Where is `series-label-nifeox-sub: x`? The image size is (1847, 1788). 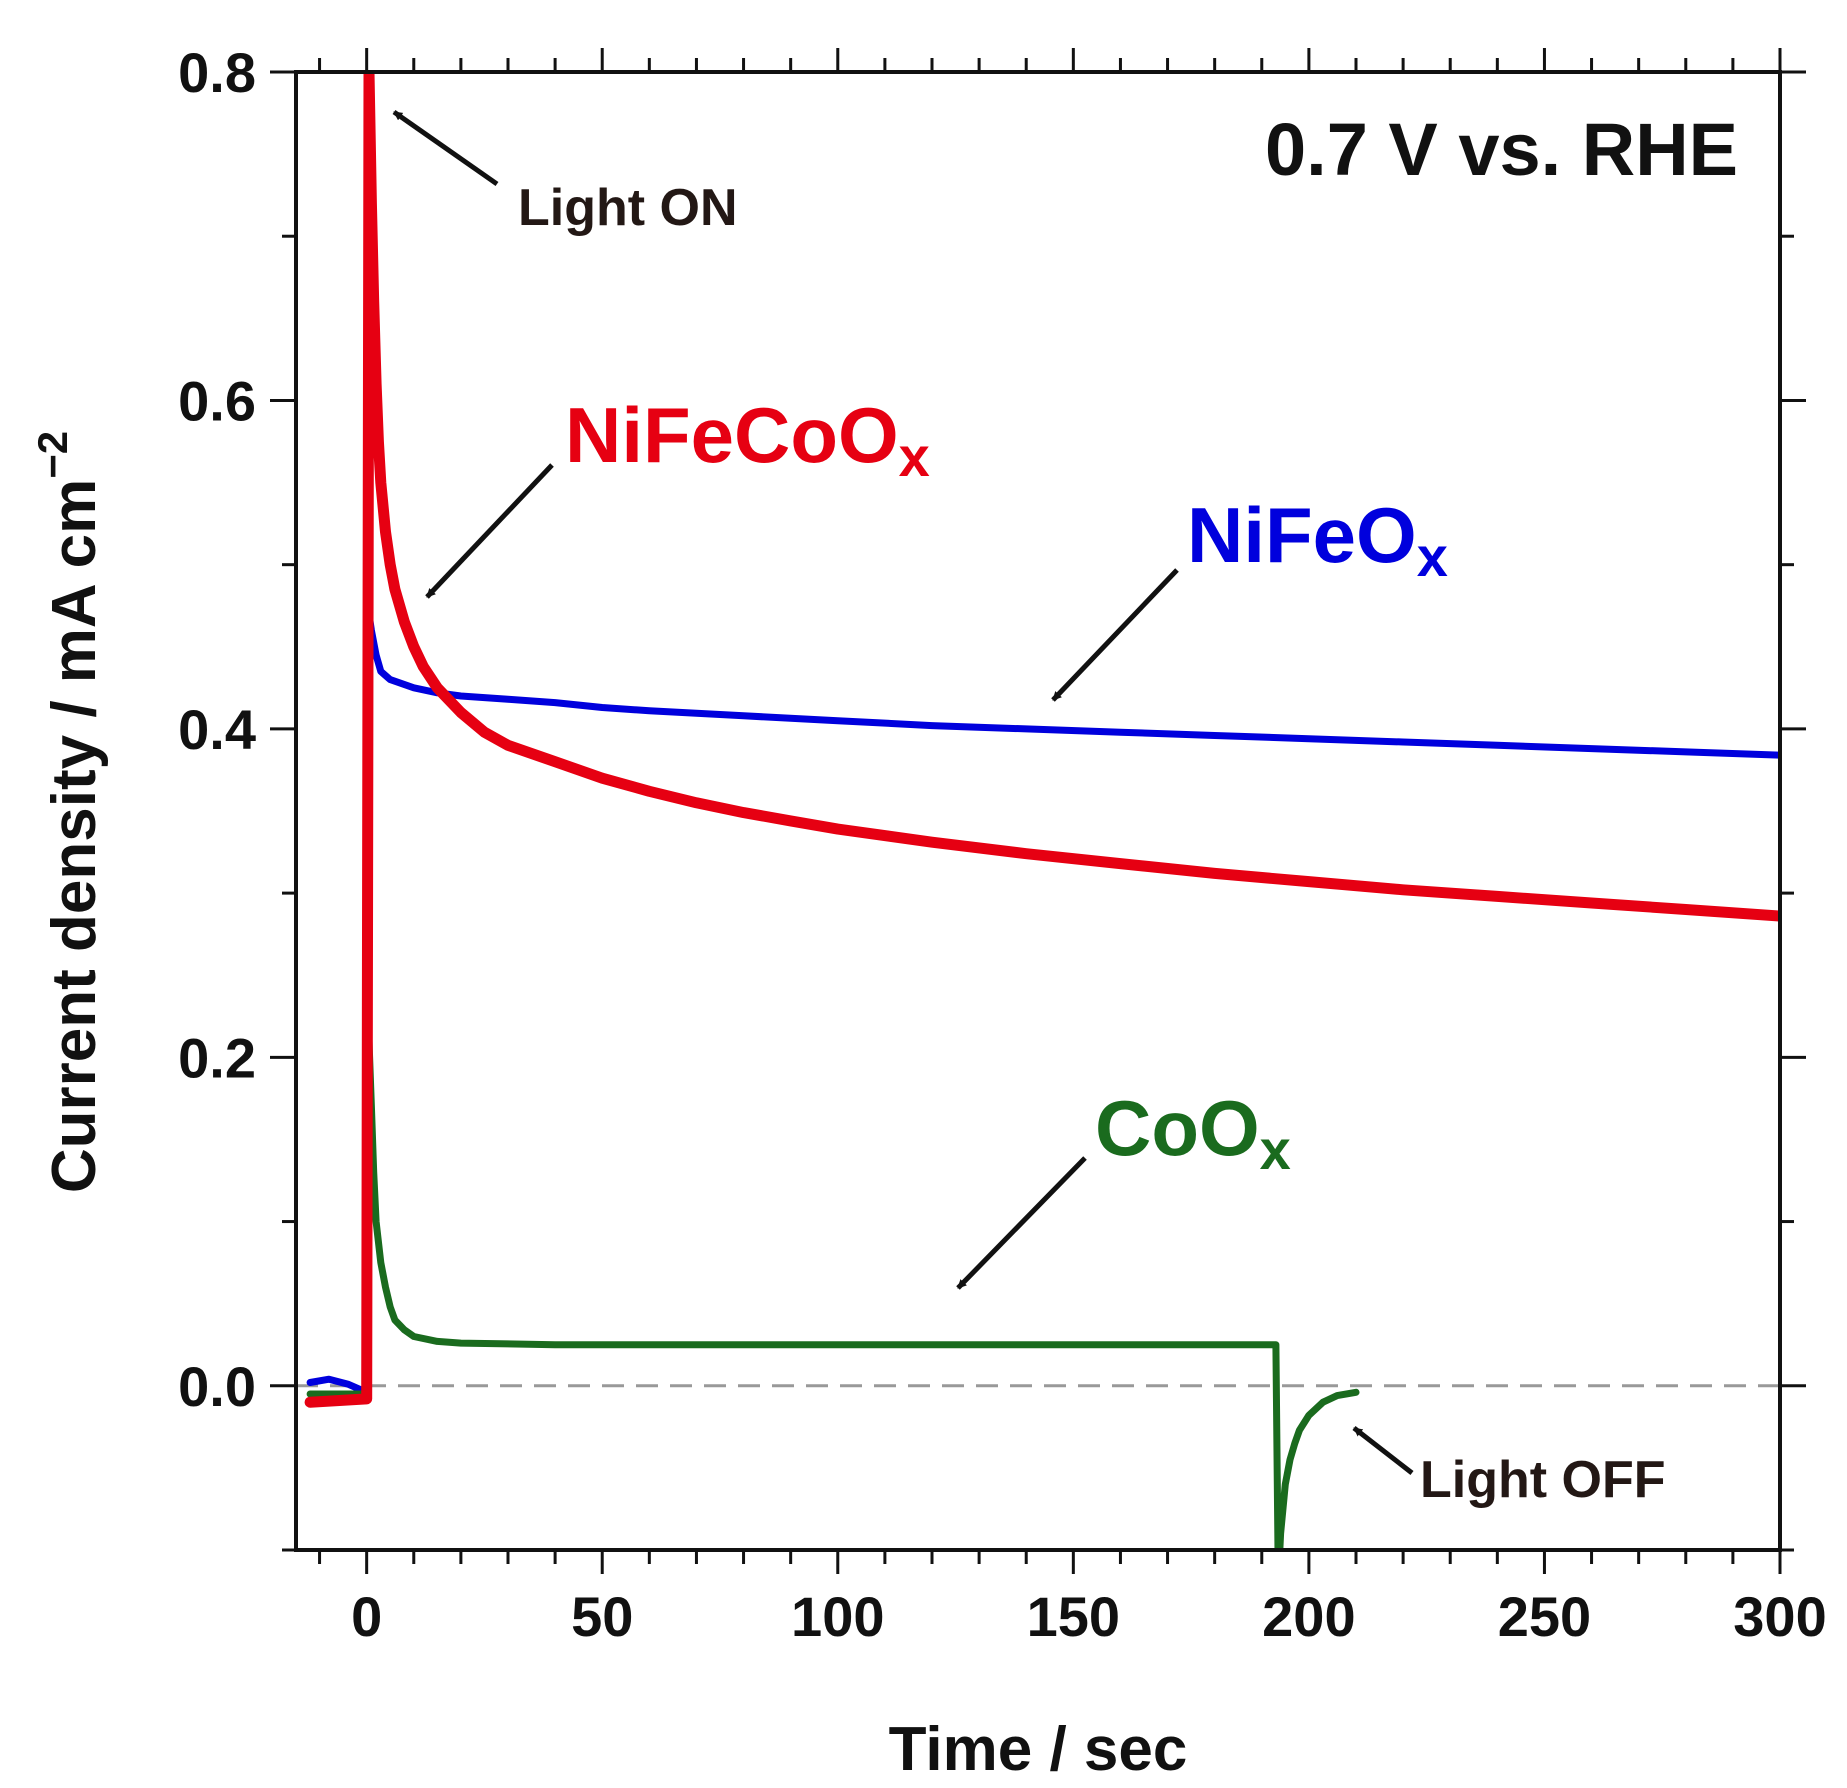
series-label-nifeox-sub: x is located at coordinates (1432, 556).